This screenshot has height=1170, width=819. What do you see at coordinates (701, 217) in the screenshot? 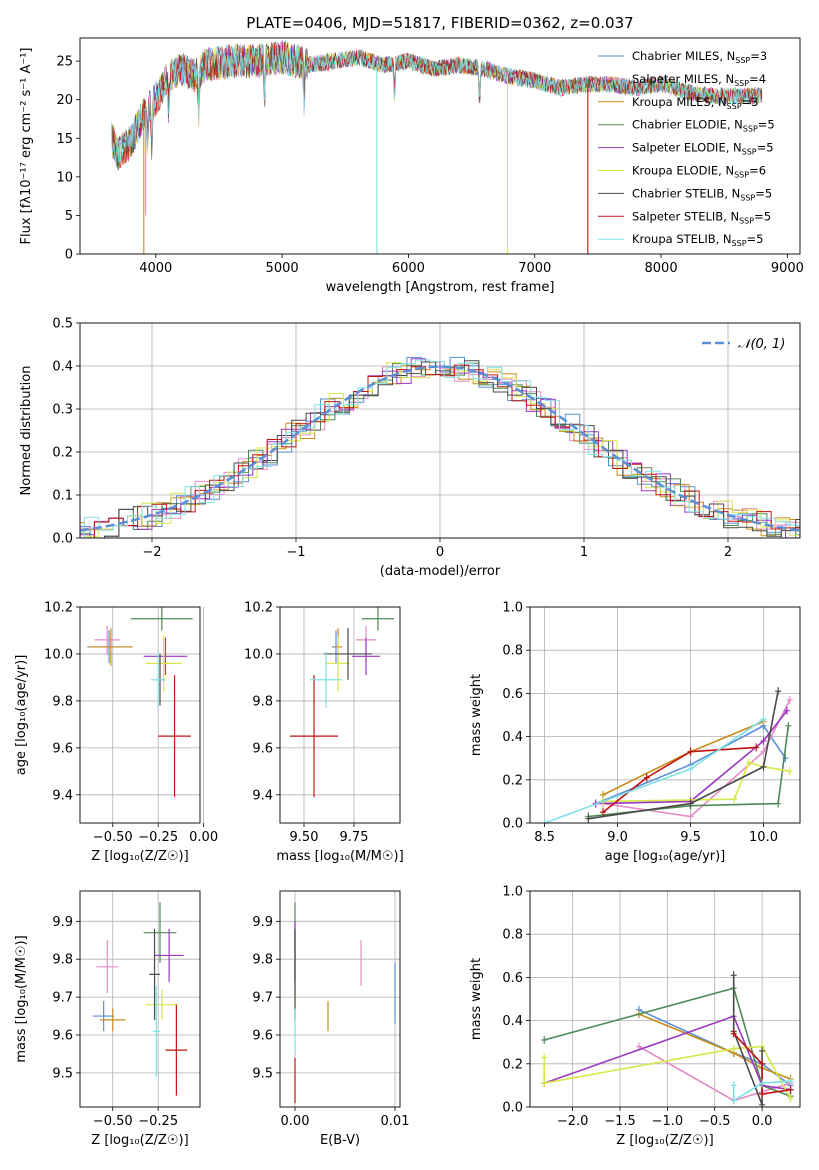
I see `legend-label: Salpeter STELIB, NSSP=5` at bounding box center [701, 217].